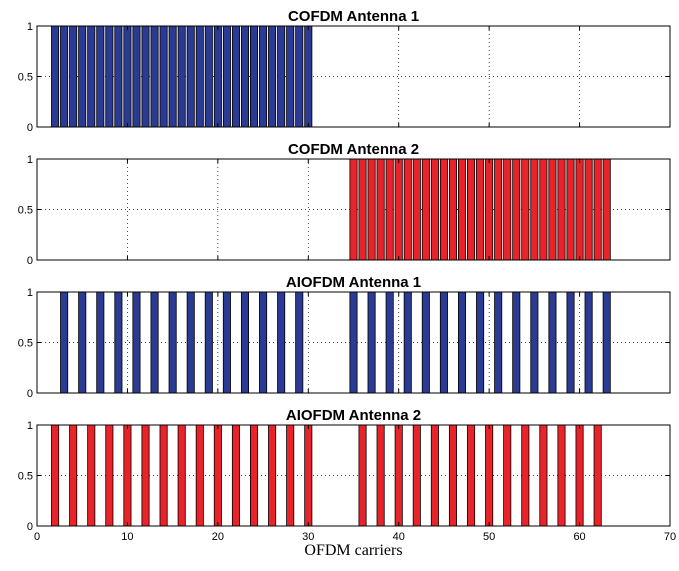  Describe the element at coordinates (353, 16) in the screenshot. I see `subplot-title: COFDM Antenna 1` at that location.